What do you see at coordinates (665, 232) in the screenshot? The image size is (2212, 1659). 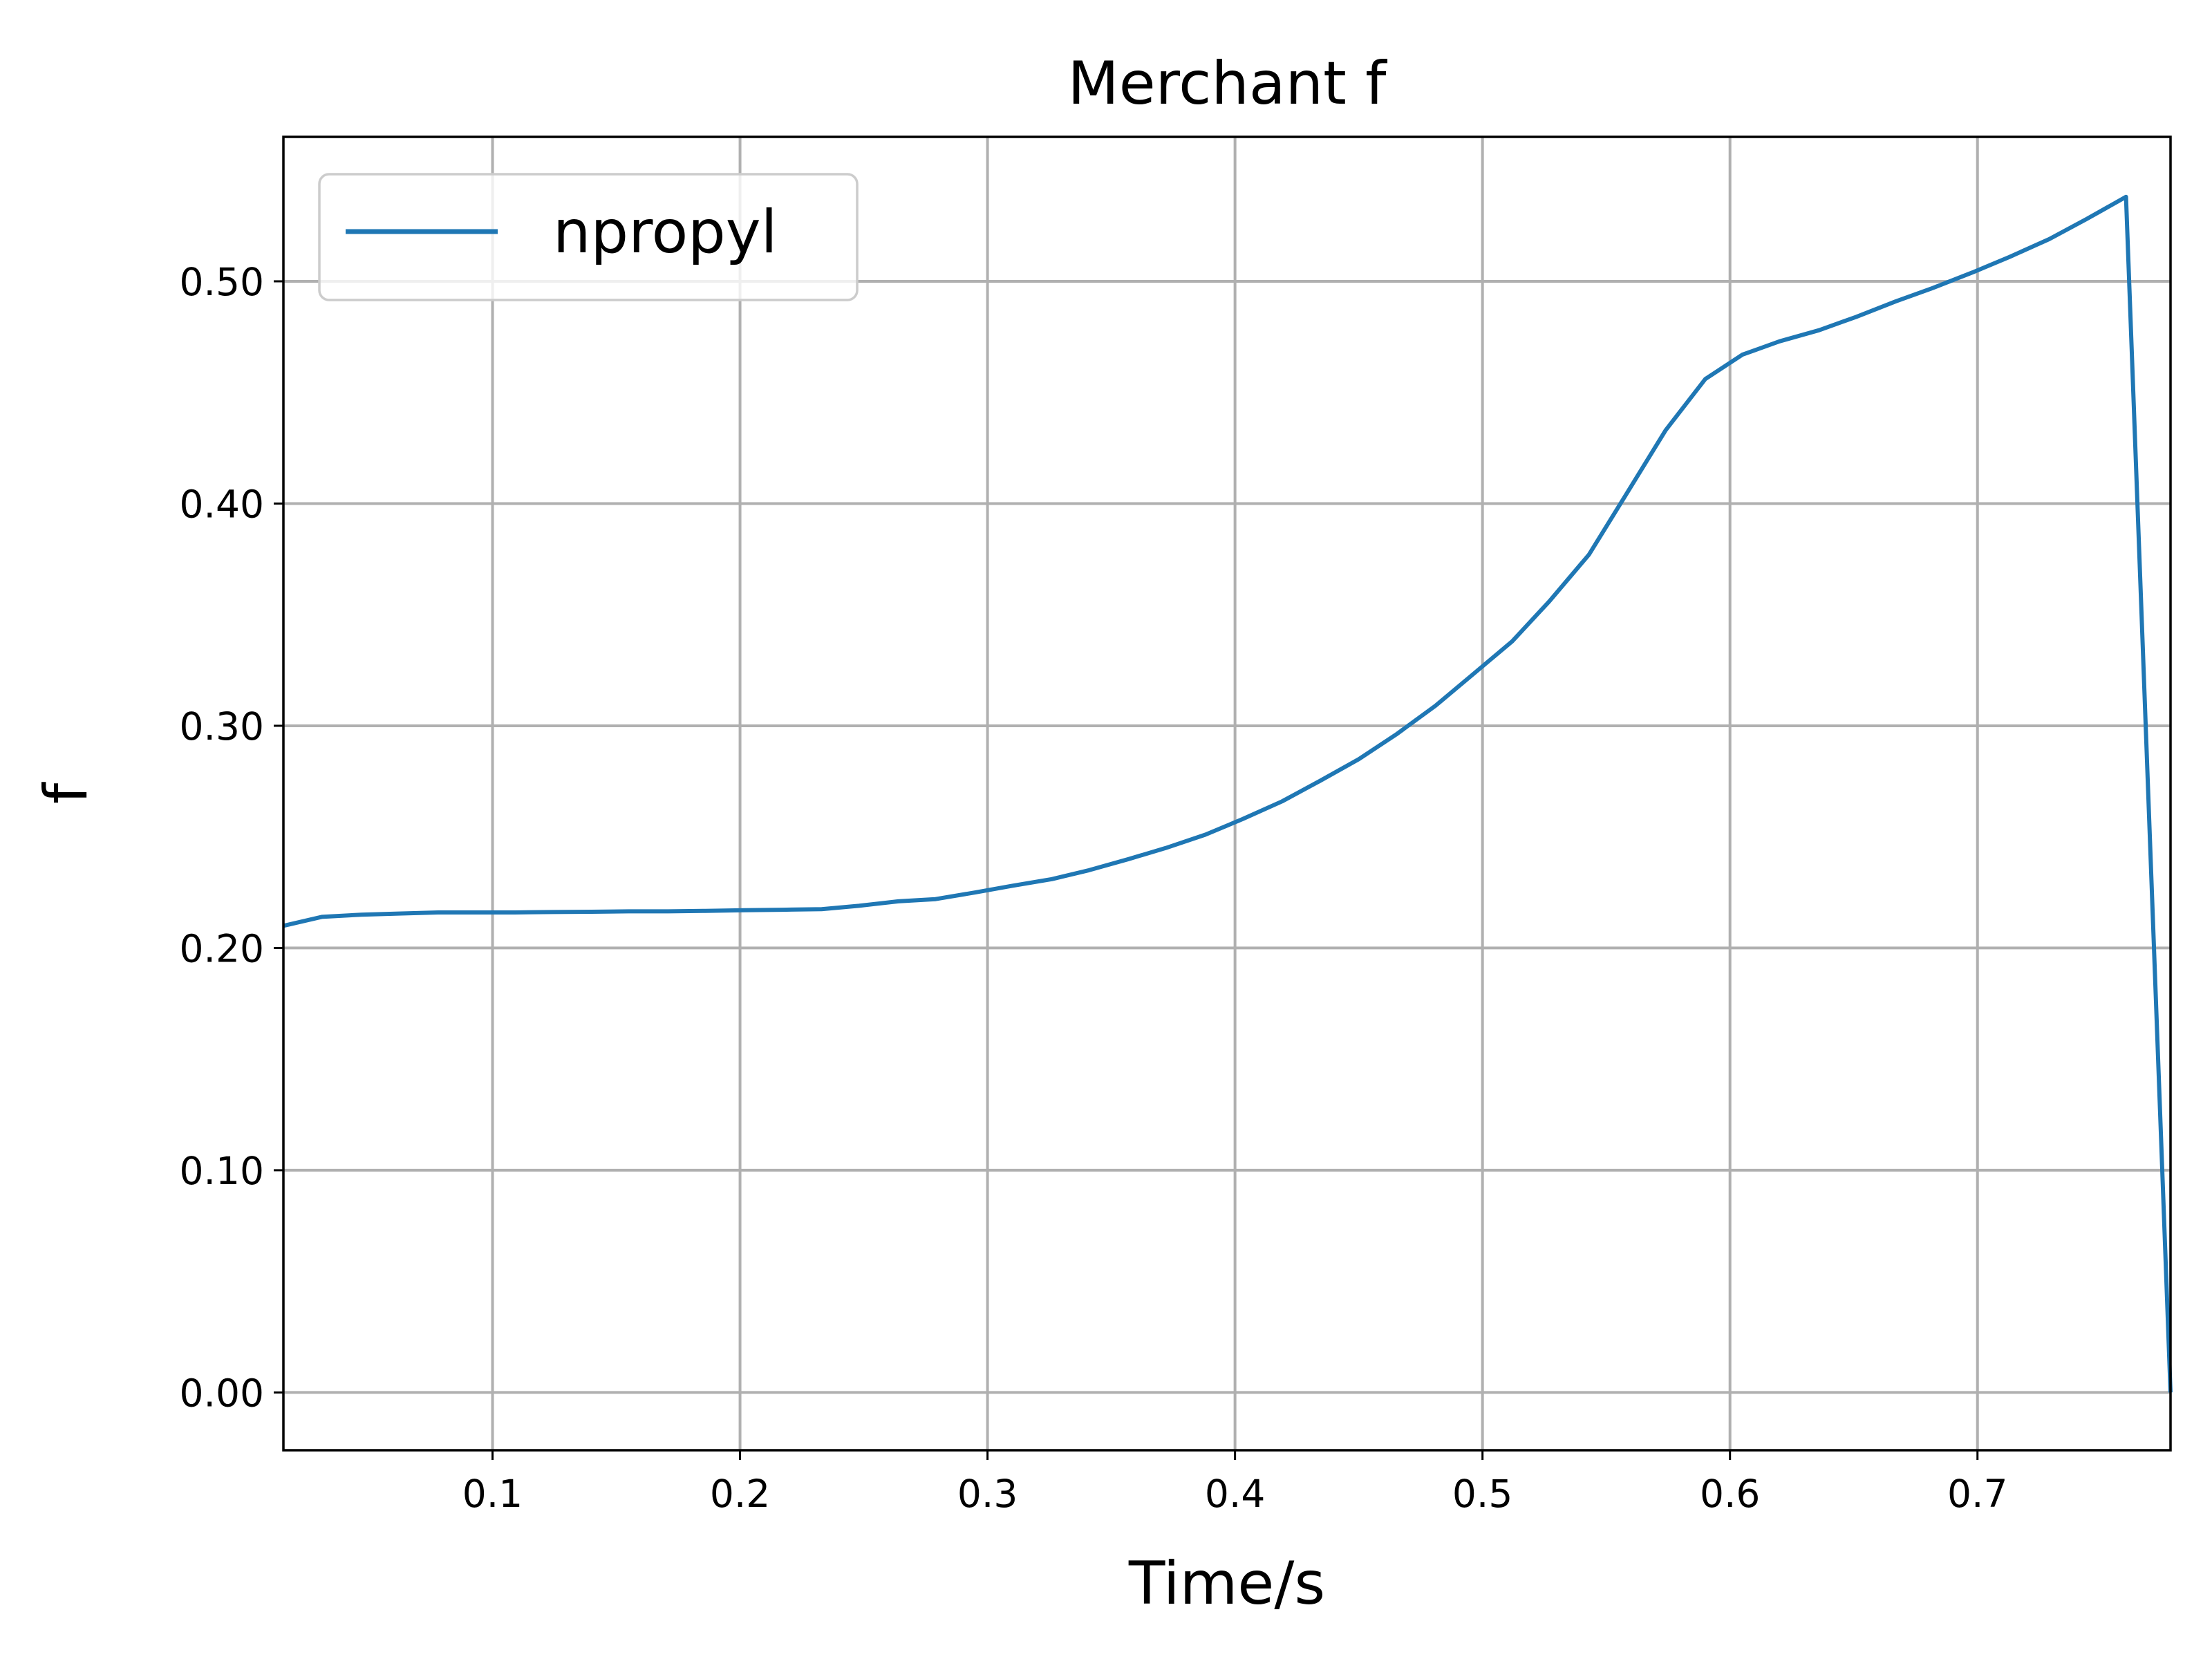 I see `legend-entry-npropyl: npropyl` at bounding box center [665, 232].